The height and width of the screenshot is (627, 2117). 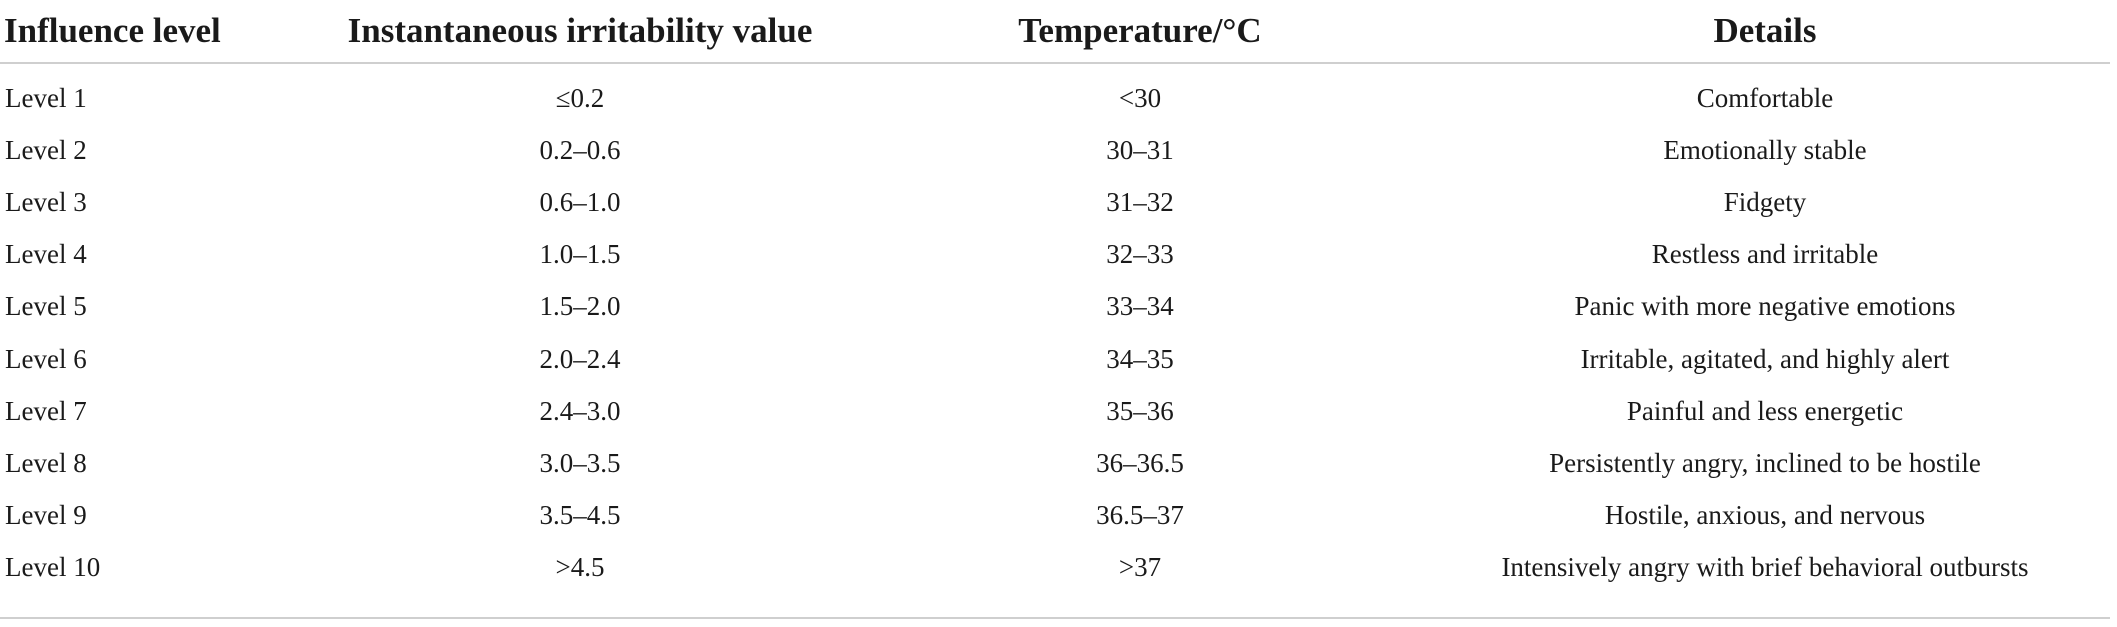 What do you see at coordinates (1055, 202) in the screenshot?
I see `table-row: Level 3 0.6–1.0 31–32 Fidgety` at bounding box center [1055, 202].